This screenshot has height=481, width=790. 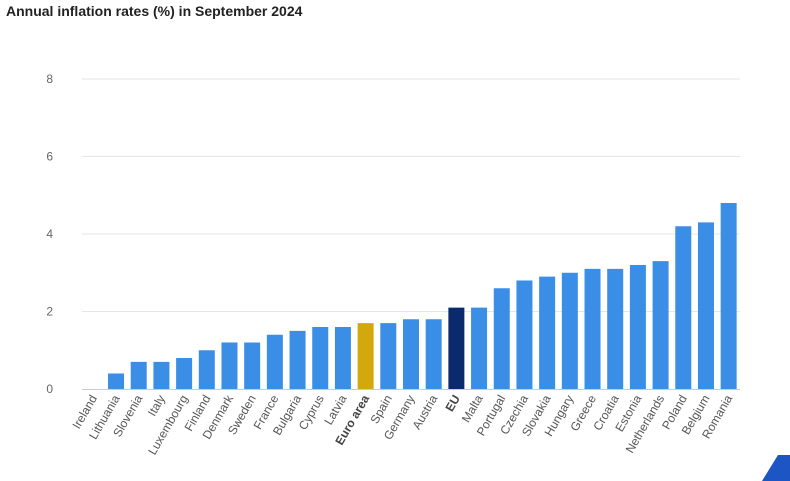 I want to click on bar-slovenia, so click(x=138, y=375).